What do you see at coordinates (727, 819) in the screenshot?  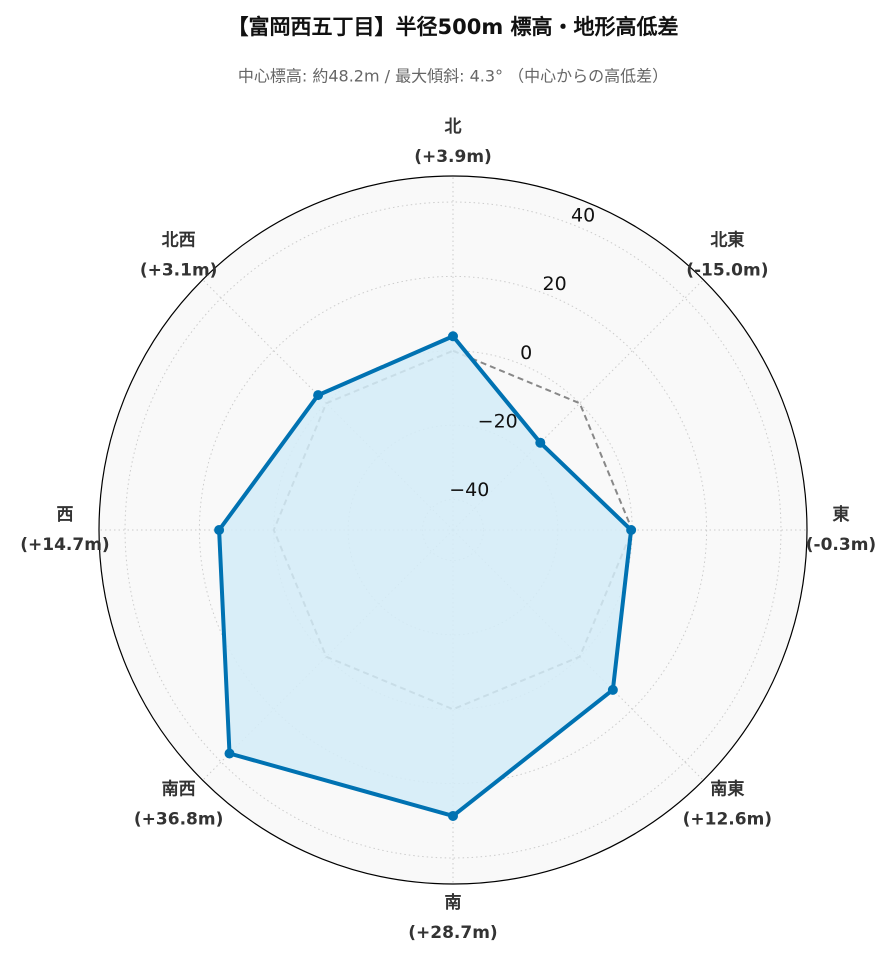 I see `value-label: (+12.6m)` at bounding box center [727, 819].